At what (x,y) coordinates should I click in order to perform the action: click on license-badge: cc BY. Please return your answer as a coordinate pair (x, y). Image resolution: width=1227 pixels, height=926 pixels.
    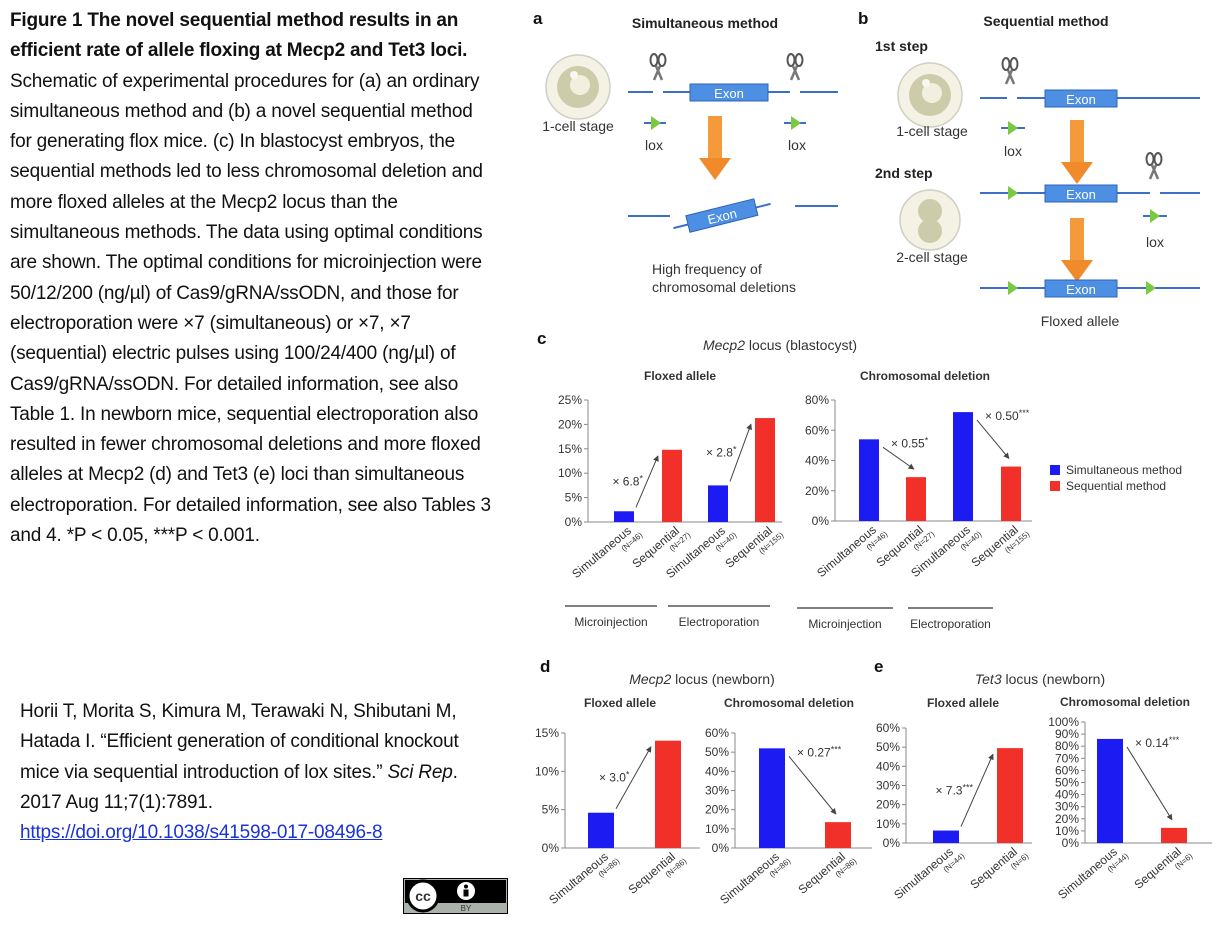
    Looking at the image, I should click on (455, 896).